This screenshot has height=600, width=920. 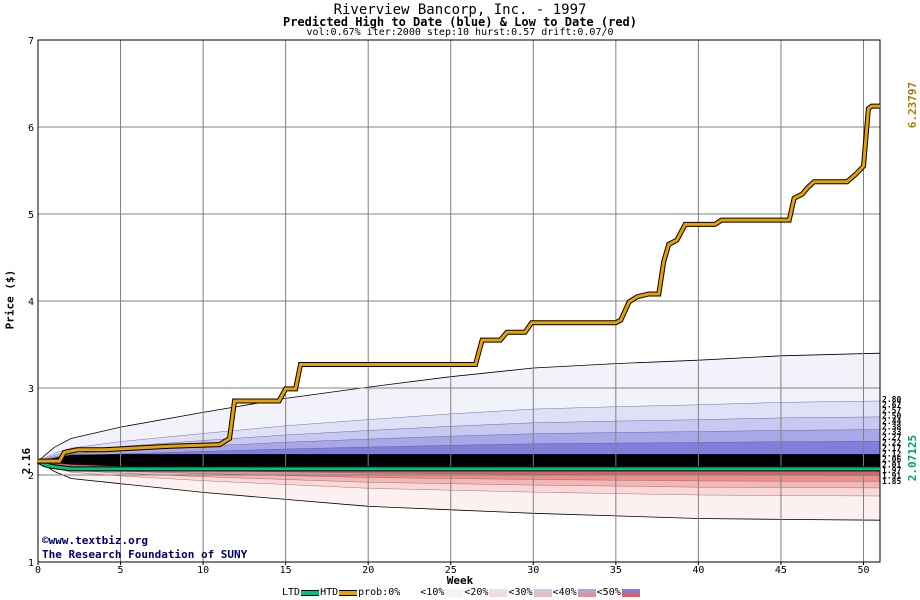 What do you see at coordinates (203, 570) in the screenshot?
I see `x-tick-label: 10` at bounding box center [203, 570].